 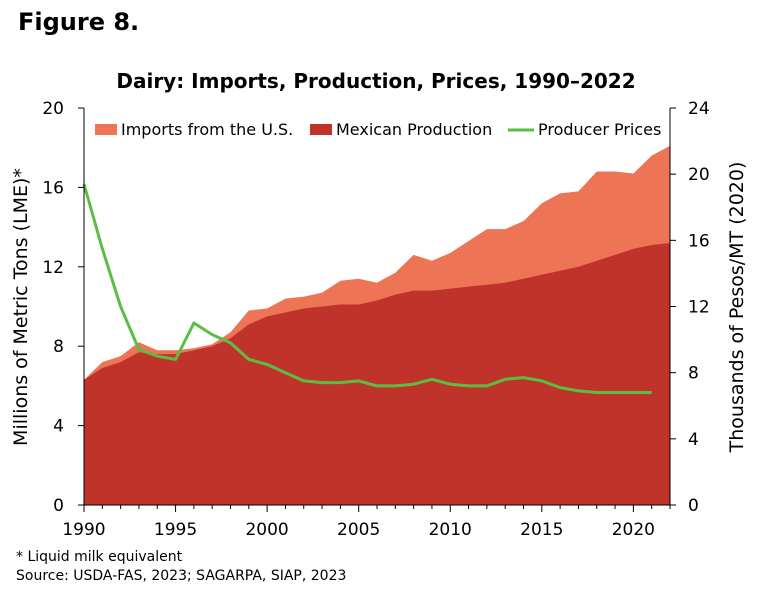 What do you see at coordinates (79, 22) in the screenshot?
I see `figure-label: Figure 8.` at bounding box center [79, 22].